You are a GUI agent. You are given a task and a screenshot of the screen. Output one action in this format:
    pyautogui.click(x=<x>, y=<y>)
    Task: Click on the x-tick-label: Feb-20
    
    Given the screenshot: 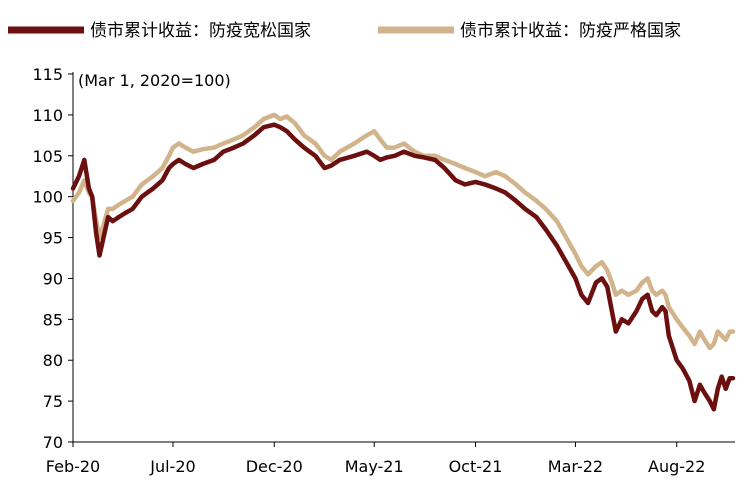 What is the action you would take?
    pyautogui.click(x=73, y=466)
    